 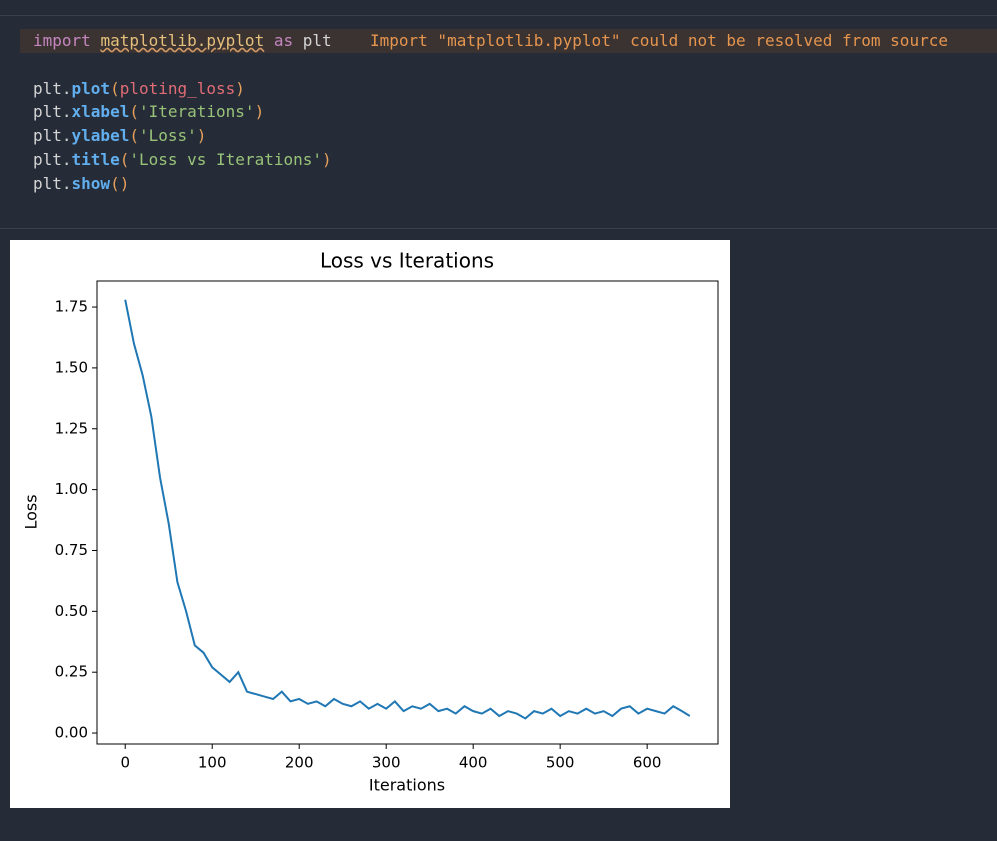 I want to click on y-tick-label: 1.50, so click(x=71, y=367).